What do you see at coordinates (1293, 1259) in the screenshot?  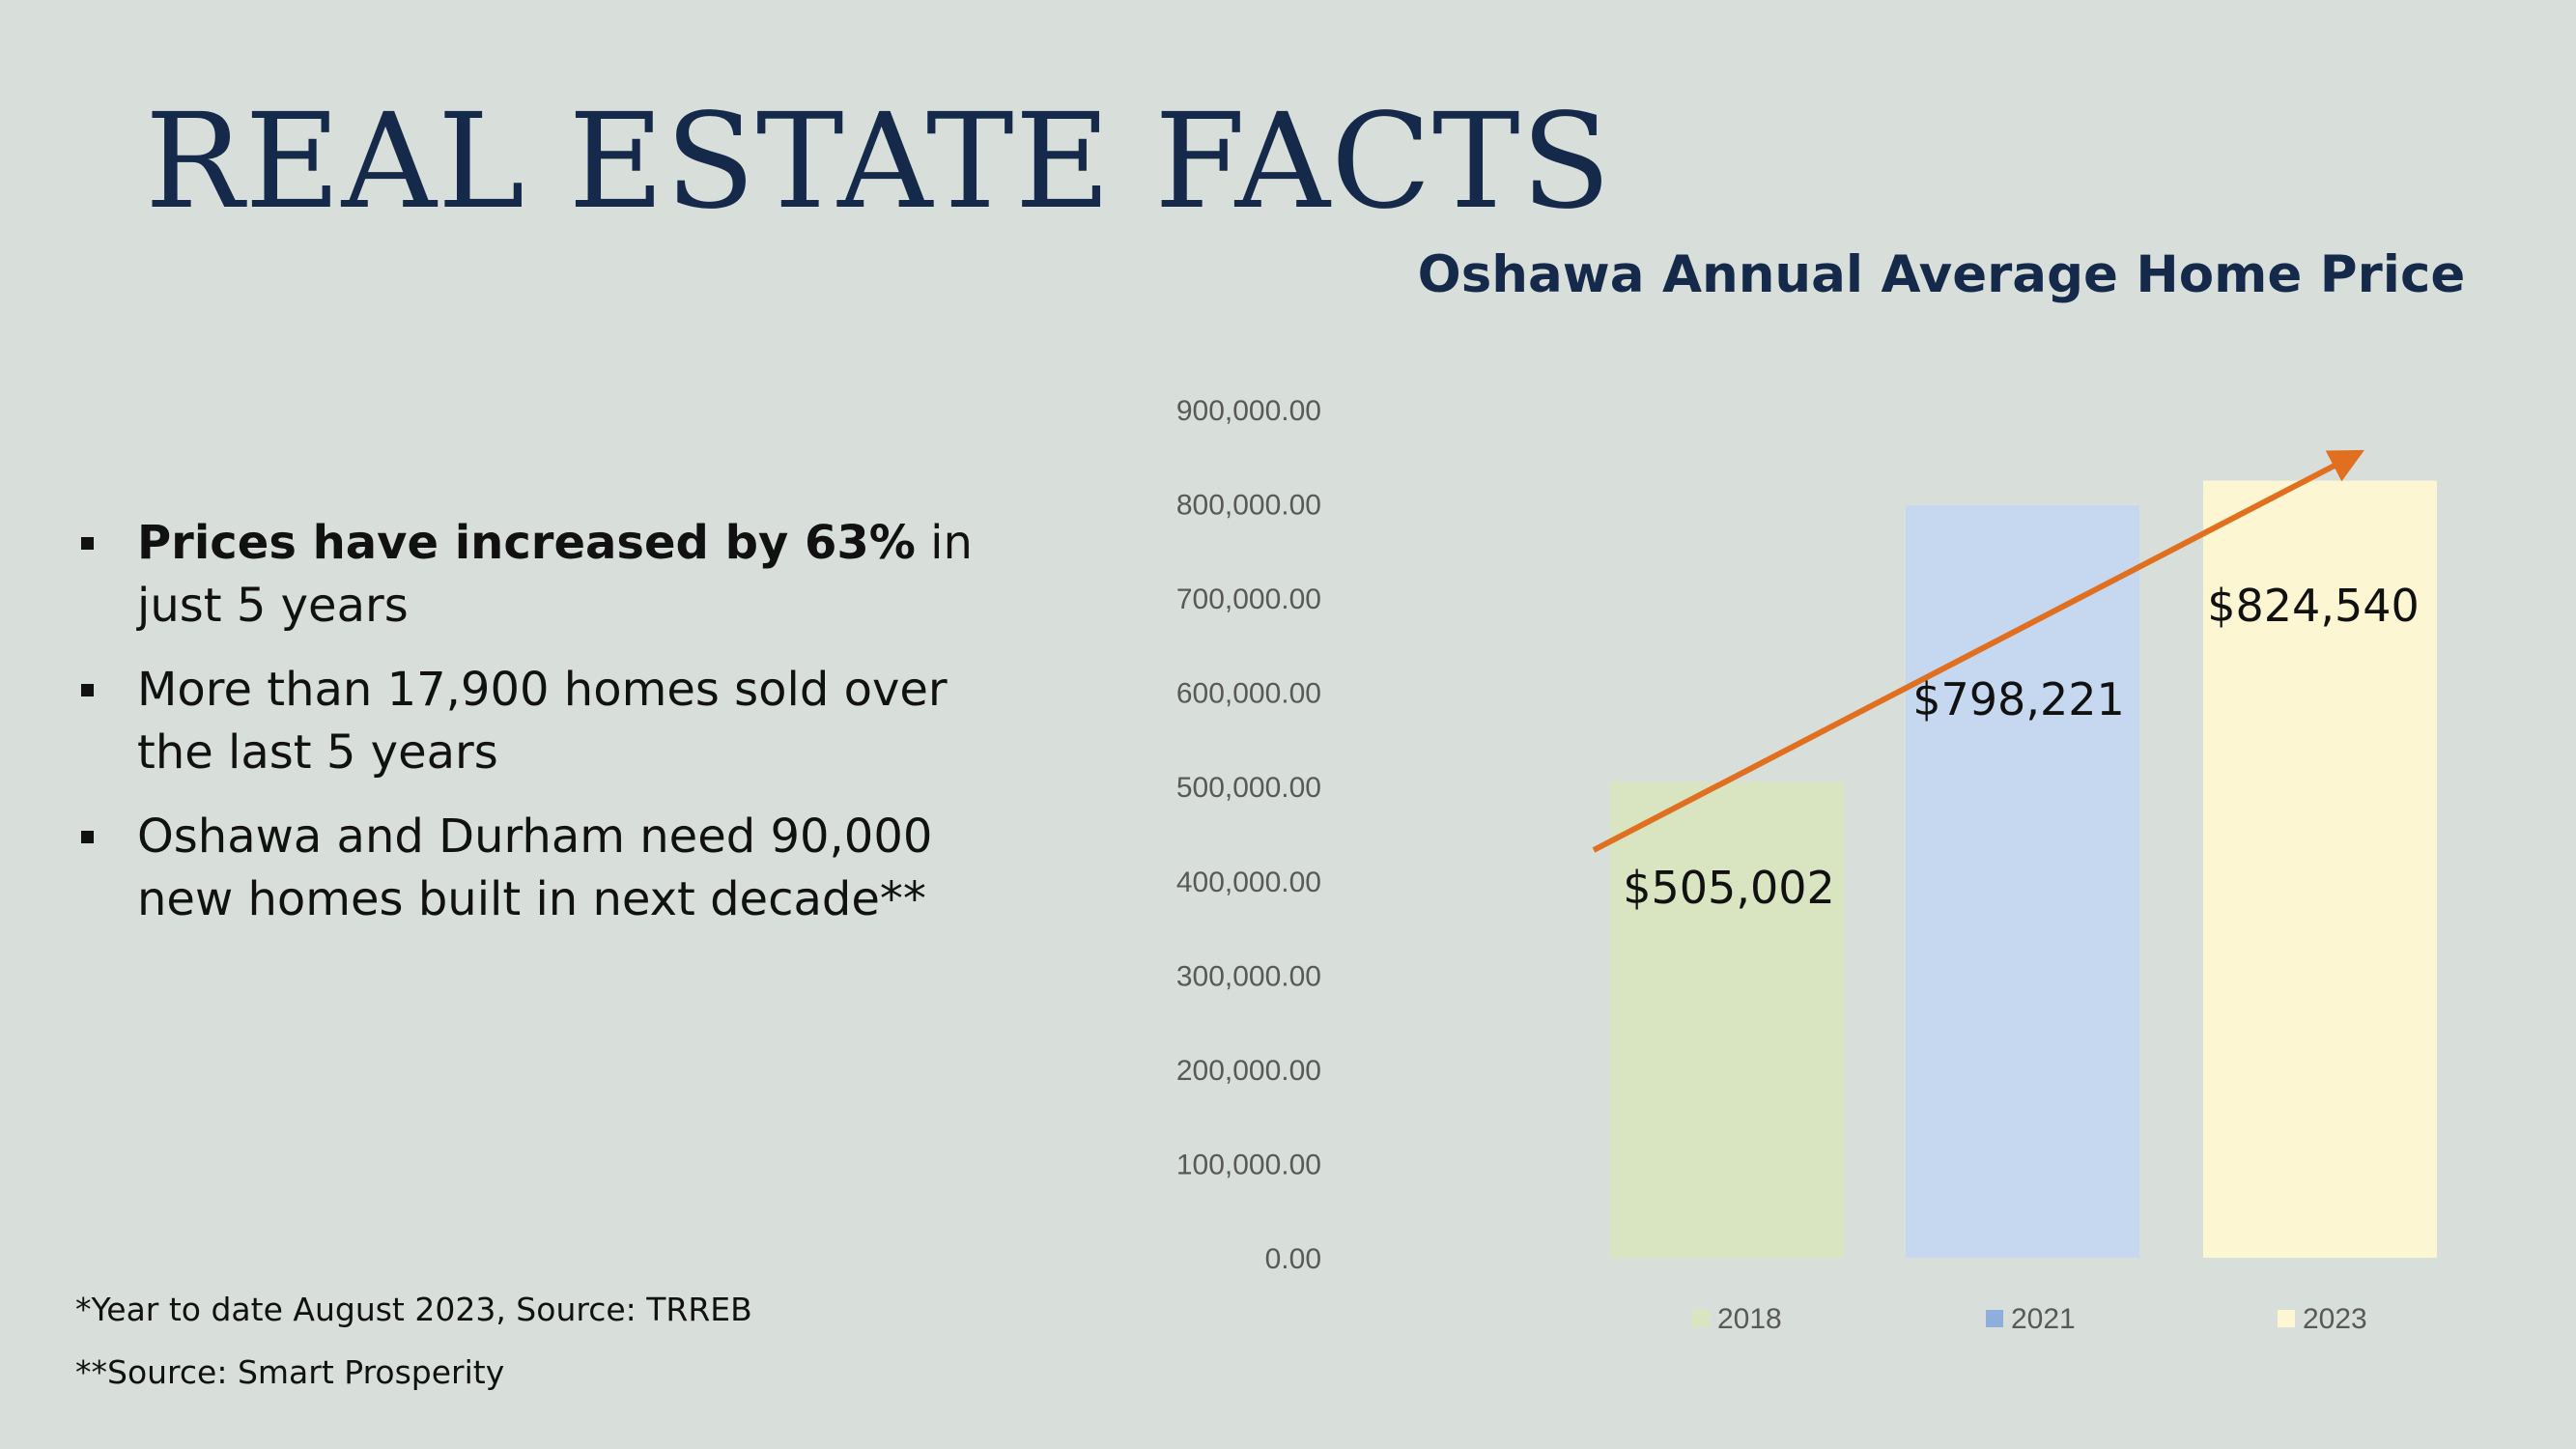 I see `y-tick-label: 0.00` at bounding box center [1293, 1259].